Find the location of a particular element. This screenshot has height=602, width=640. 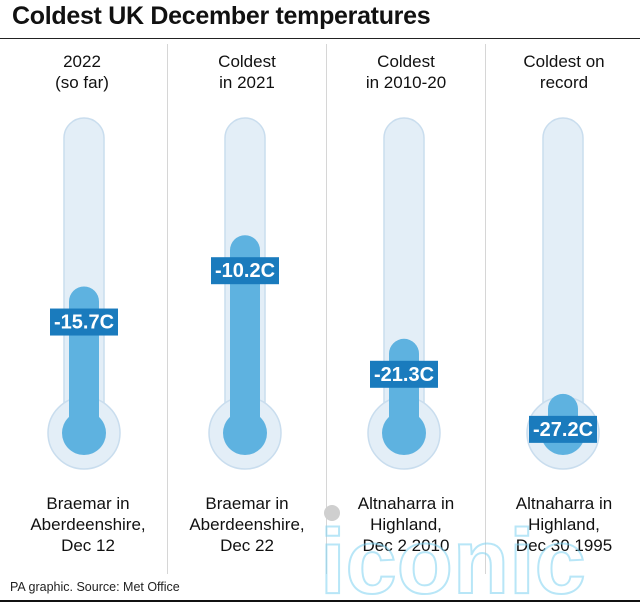

column-location: Braemar in Aberdeenshire, Dec 22 is located at coordinates (247, 524).